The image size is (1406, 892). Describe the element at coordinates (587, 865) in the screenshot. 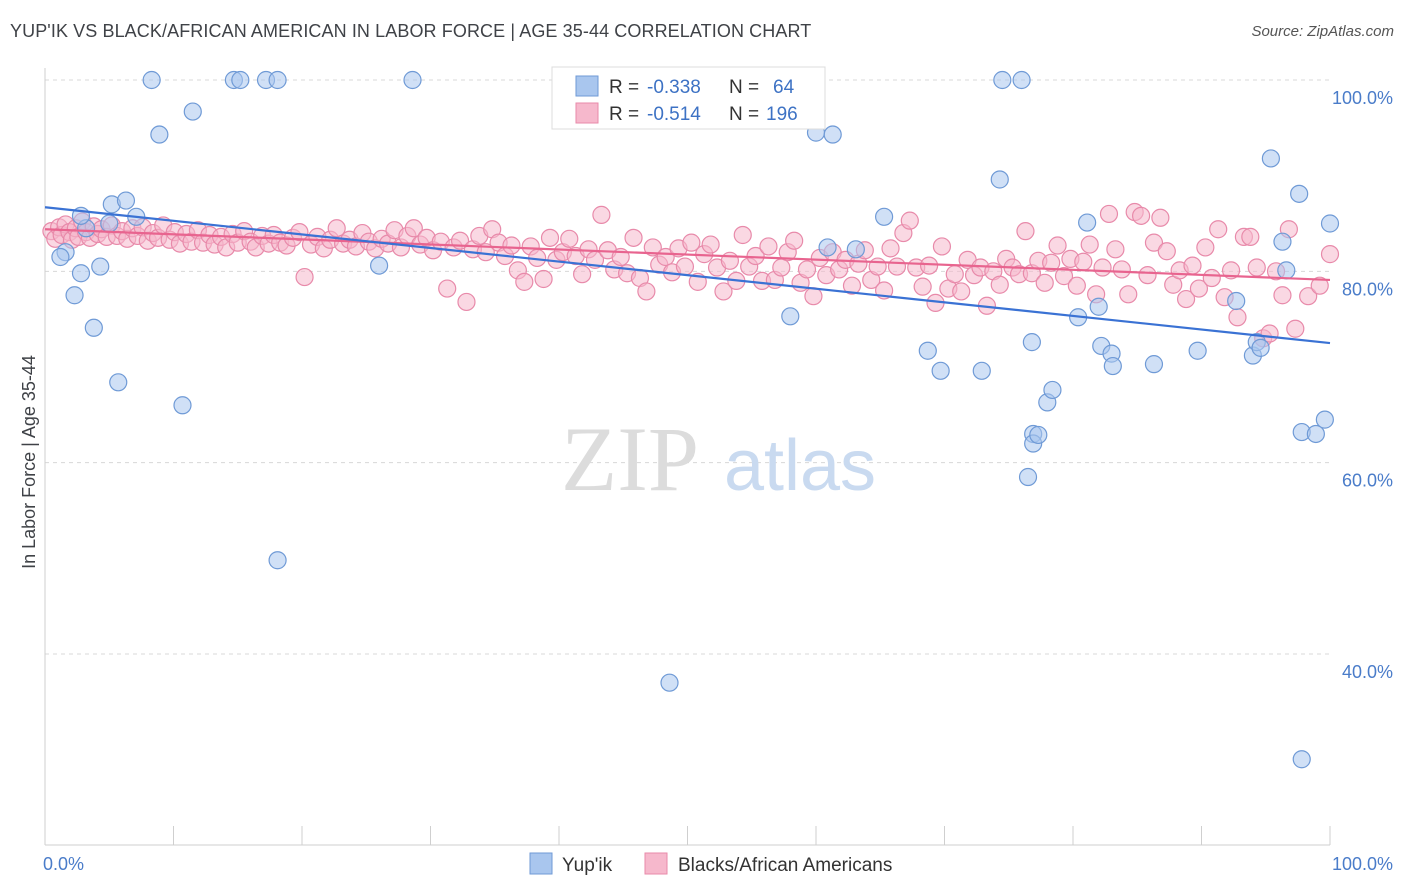

I see `bottom-legend-yupik: Yup'ik` at that location.